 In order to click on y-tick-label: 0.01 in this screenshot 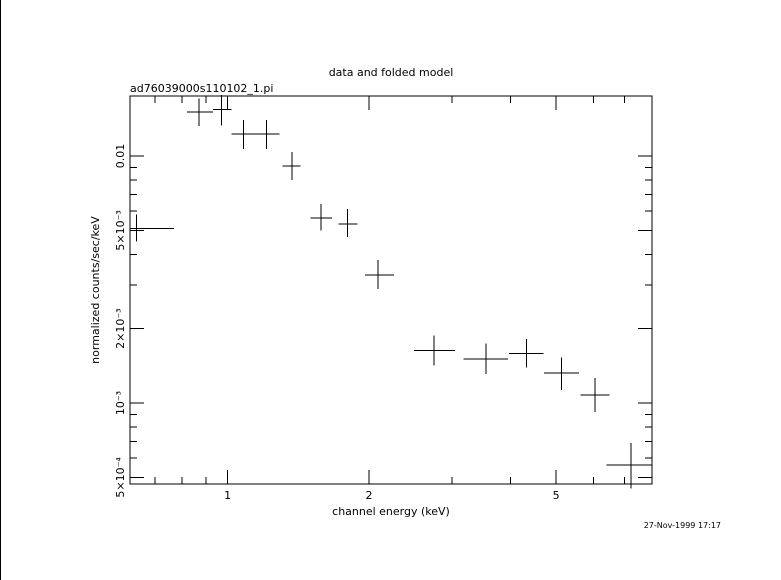, I will do `click(120, 156)`.